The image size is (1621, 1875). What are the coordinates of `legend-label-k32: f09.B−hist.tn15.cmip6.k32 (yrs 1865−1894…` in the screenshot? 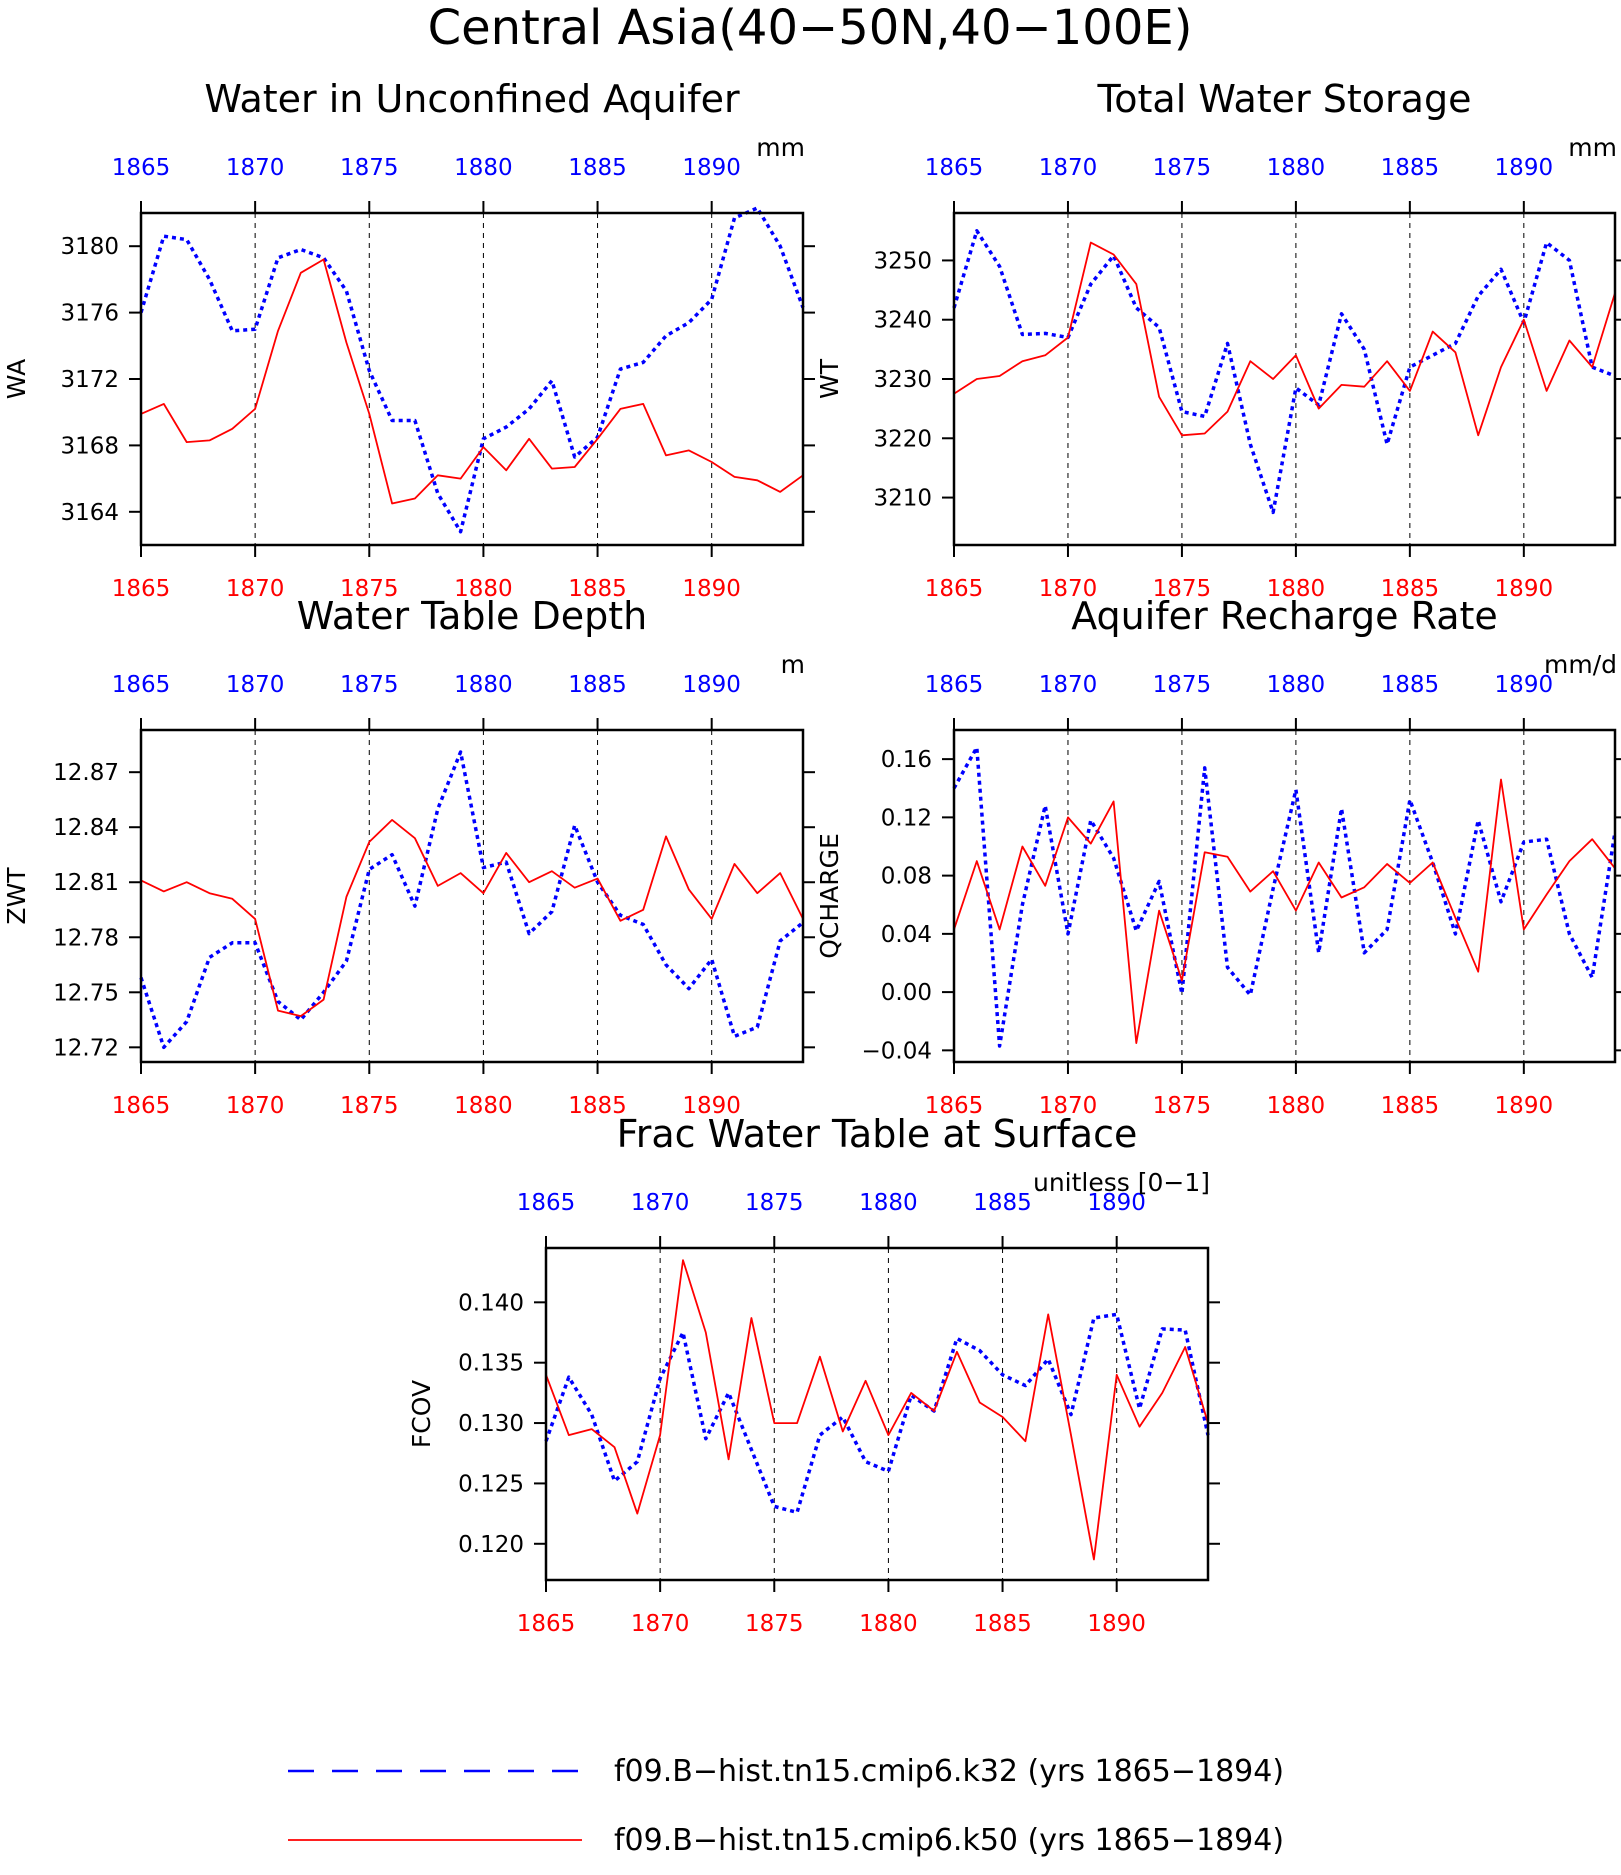 It's located at (949, 1771).